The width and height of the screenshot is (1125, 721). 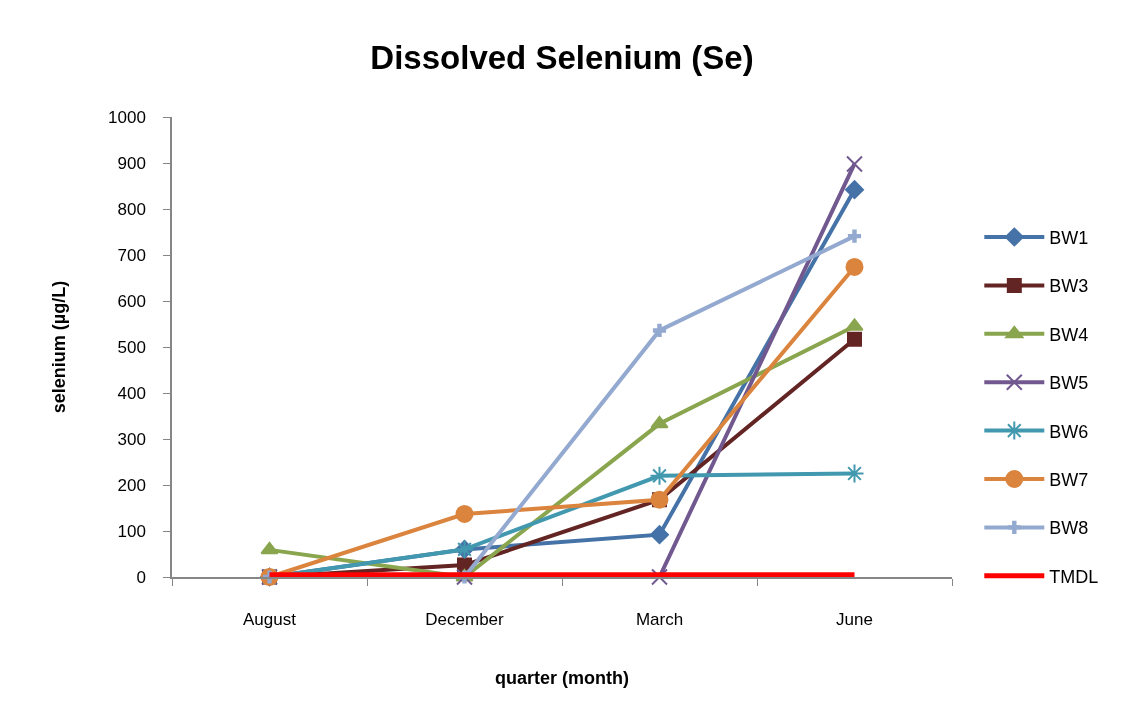 What do you see at coordinates (270, 620) in the screenshot?
I see `x-tick-label: August` at bounding box center [270, 620].